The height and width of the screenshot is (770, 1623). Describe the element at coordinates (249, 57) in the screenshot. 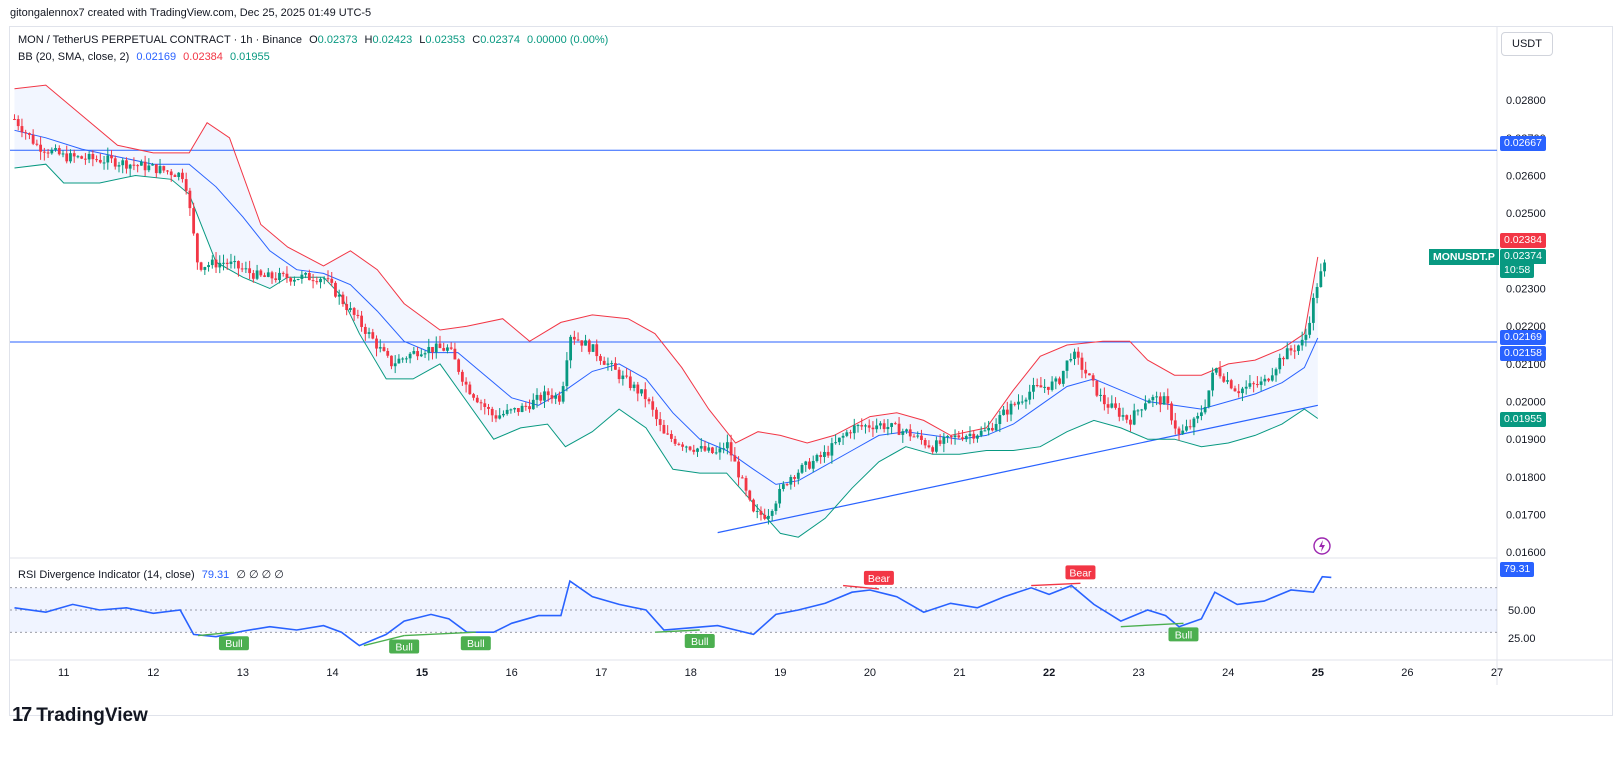

I see `bb-lower-value: 0.01955` at that location.